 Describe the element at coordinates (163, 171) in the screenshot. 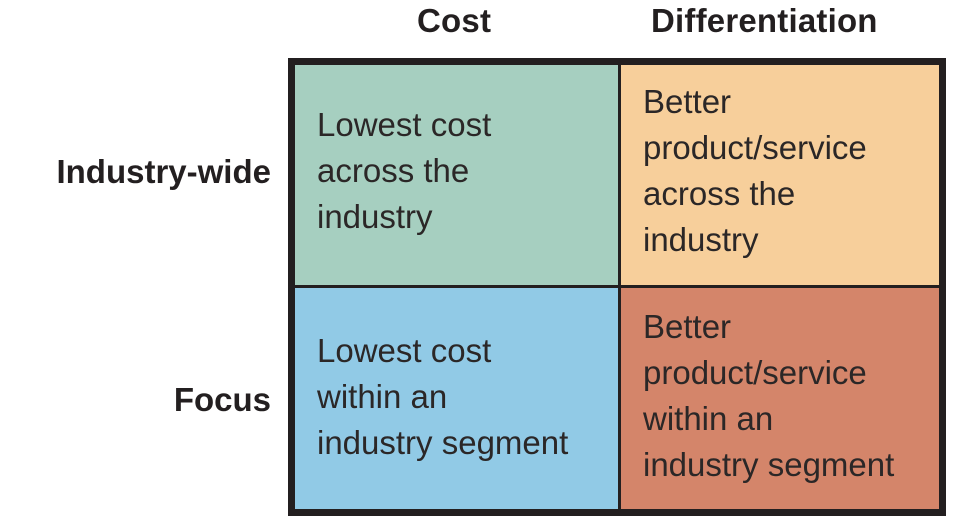

I see `row-header-industry-wide: Industry-wide` at that location.